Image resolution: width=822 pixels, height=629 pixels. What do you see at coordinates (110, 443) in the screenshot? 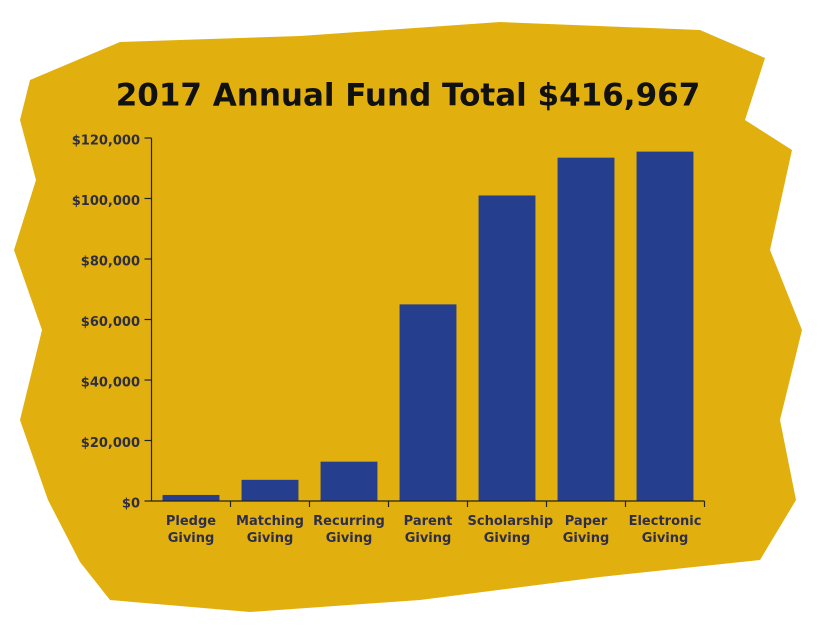
I see `y-tick-label: $20,000` at bounding box center [110, 443].